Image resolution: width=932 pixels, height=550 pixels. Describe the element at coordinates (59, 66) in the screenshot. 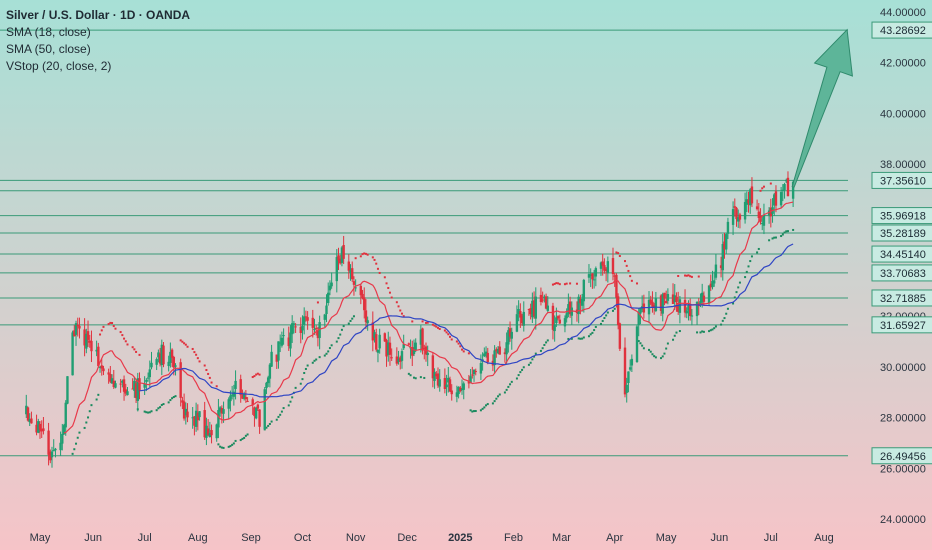

I see `indicator-vstop: VStop (20, close, 2)` at that location.